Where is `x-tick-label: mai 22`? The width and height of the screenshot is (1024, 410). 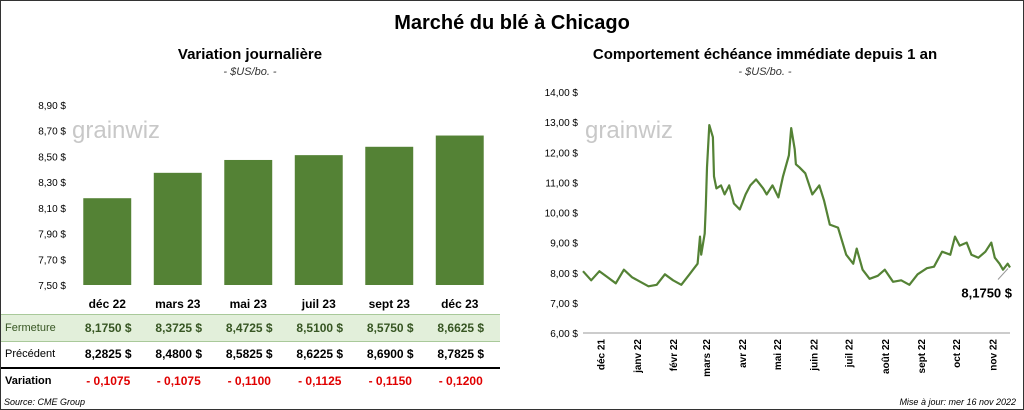 x-tick-label: mai 22 is located at coordinates (778, 355).